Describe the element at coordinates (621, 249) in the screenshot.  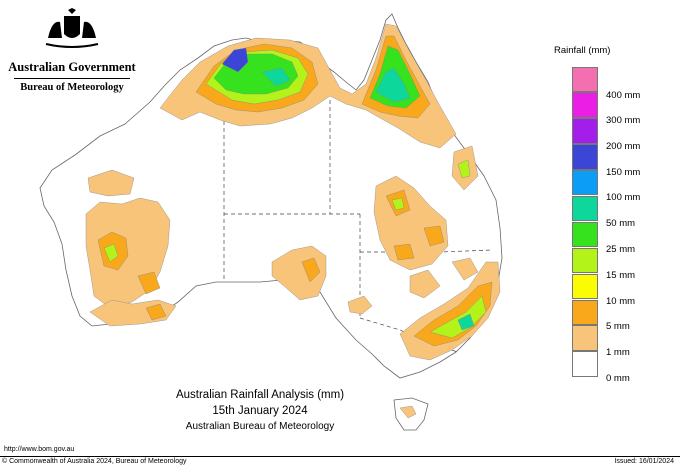
I see `legend-label-25: 25 mm` at that location.